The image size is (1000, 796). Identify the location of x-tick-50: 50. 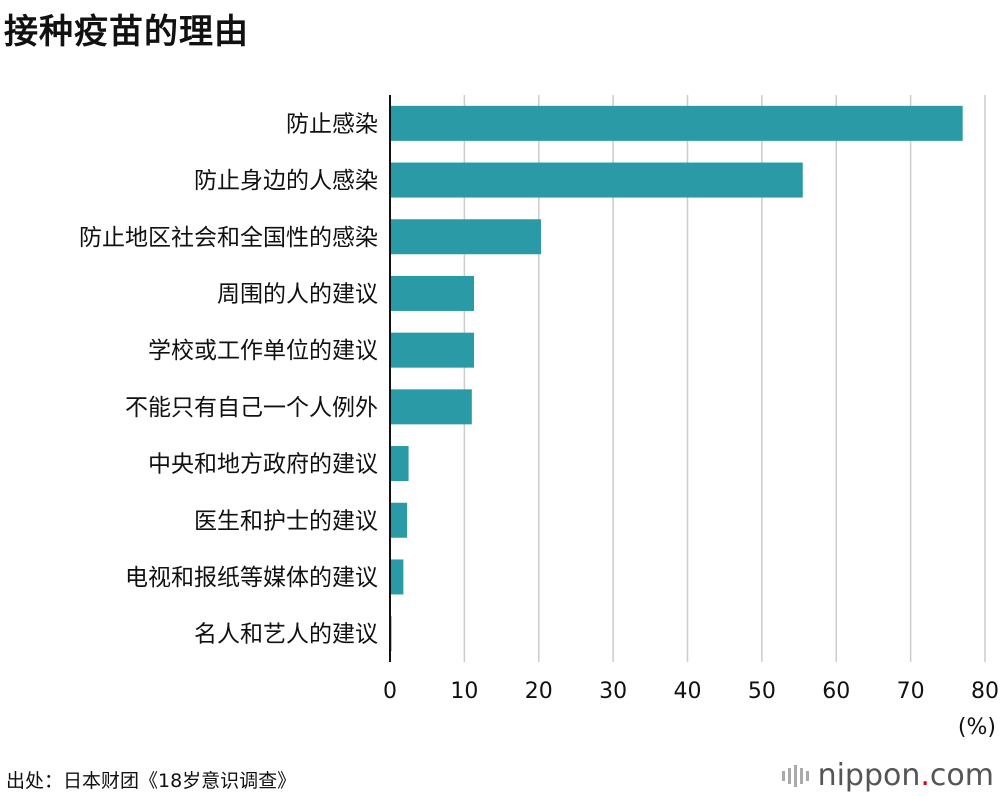
(762, 691).